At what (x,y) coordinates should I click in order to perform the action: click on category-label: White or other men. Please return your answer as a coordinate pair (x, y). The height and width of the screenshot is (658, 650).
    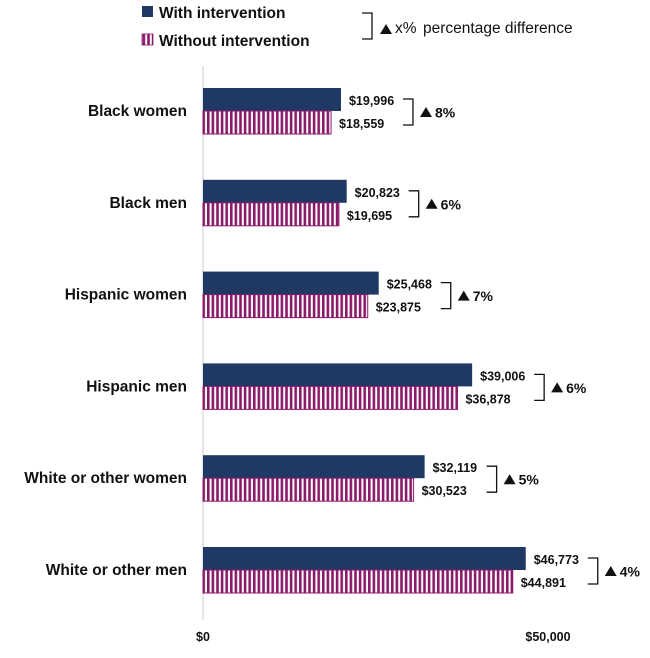
    Looking at the image, I should click on (116, 570).